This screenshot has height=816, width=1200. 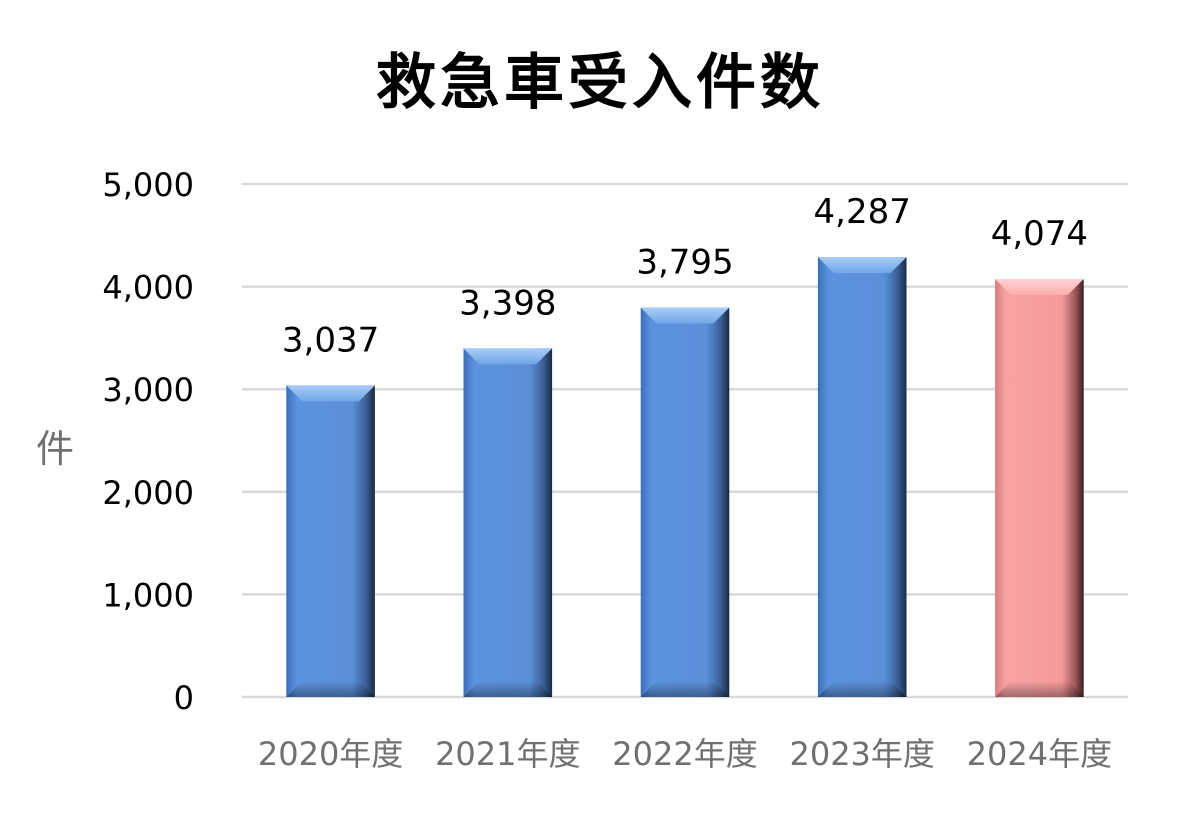 I want to click on y-tick-label: 2,000, so click(x=148, y=493).